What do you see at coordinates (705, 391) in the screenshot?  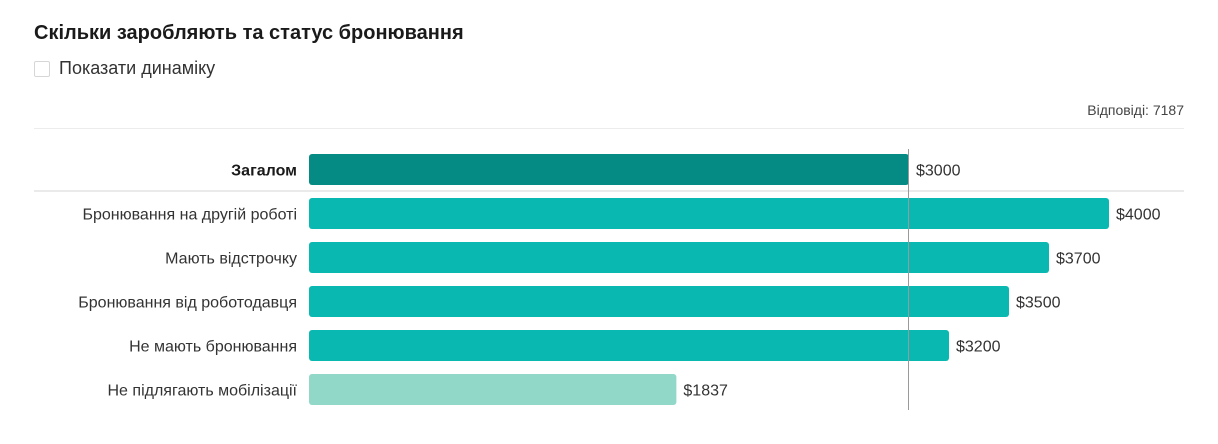 I see `value-label: $1837` at bounding box center [705, 391].